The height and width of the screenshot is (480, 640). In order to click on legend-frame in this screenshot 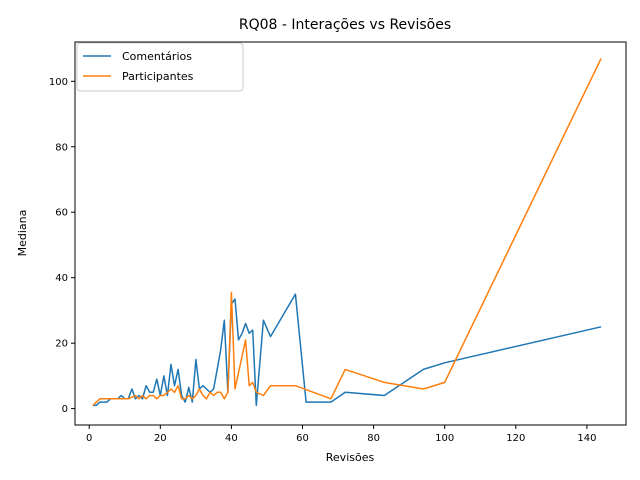, I will do `click(160, 67)`.